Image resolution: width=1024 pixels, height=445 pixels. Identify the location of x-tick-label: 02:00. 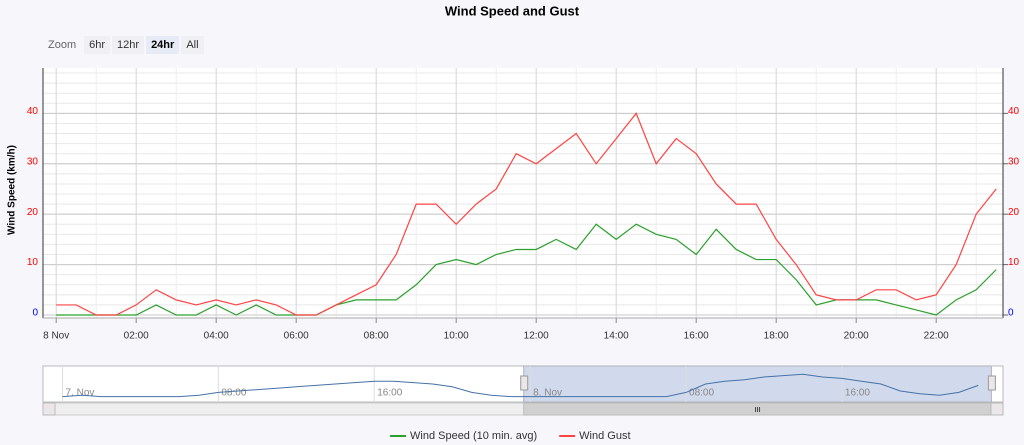
(136, 336).